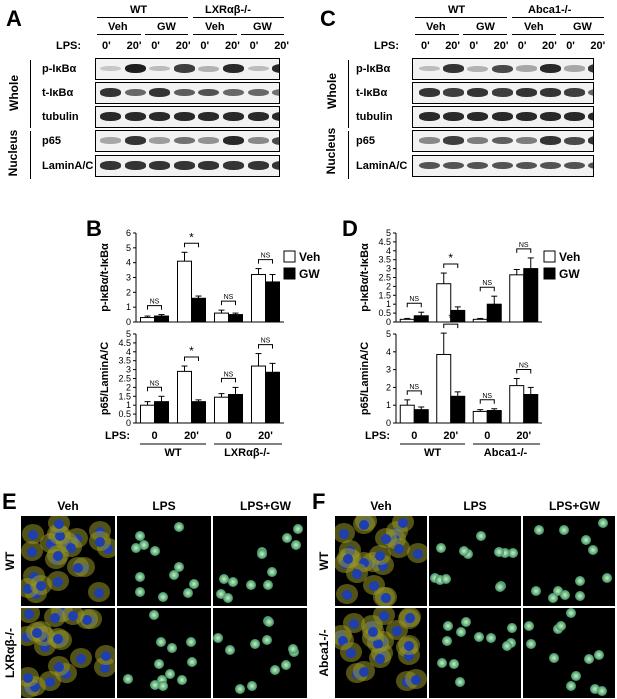 This screenshot has height=699, width=617. What do you see at coordinates (487, 283) in the screenshot?
I see `significance-label: NS` at bounding box center [487, 283].